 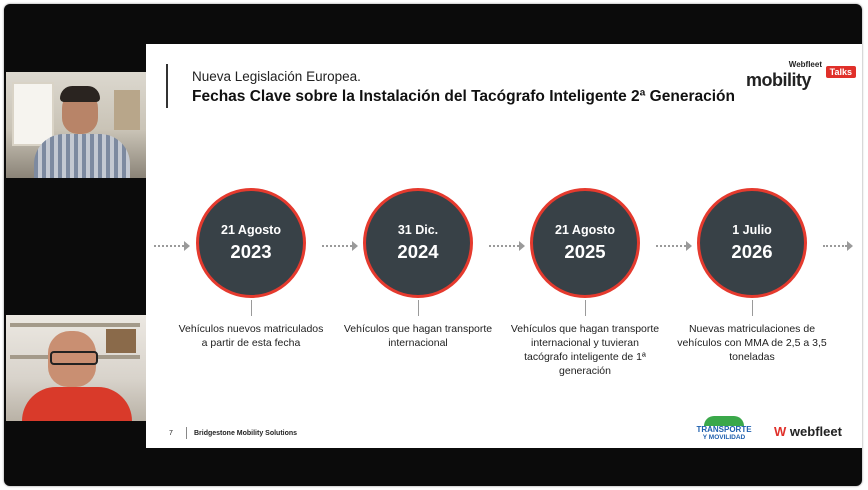 I want to click on milestone-year: 2026, so click(x=752, y=251).